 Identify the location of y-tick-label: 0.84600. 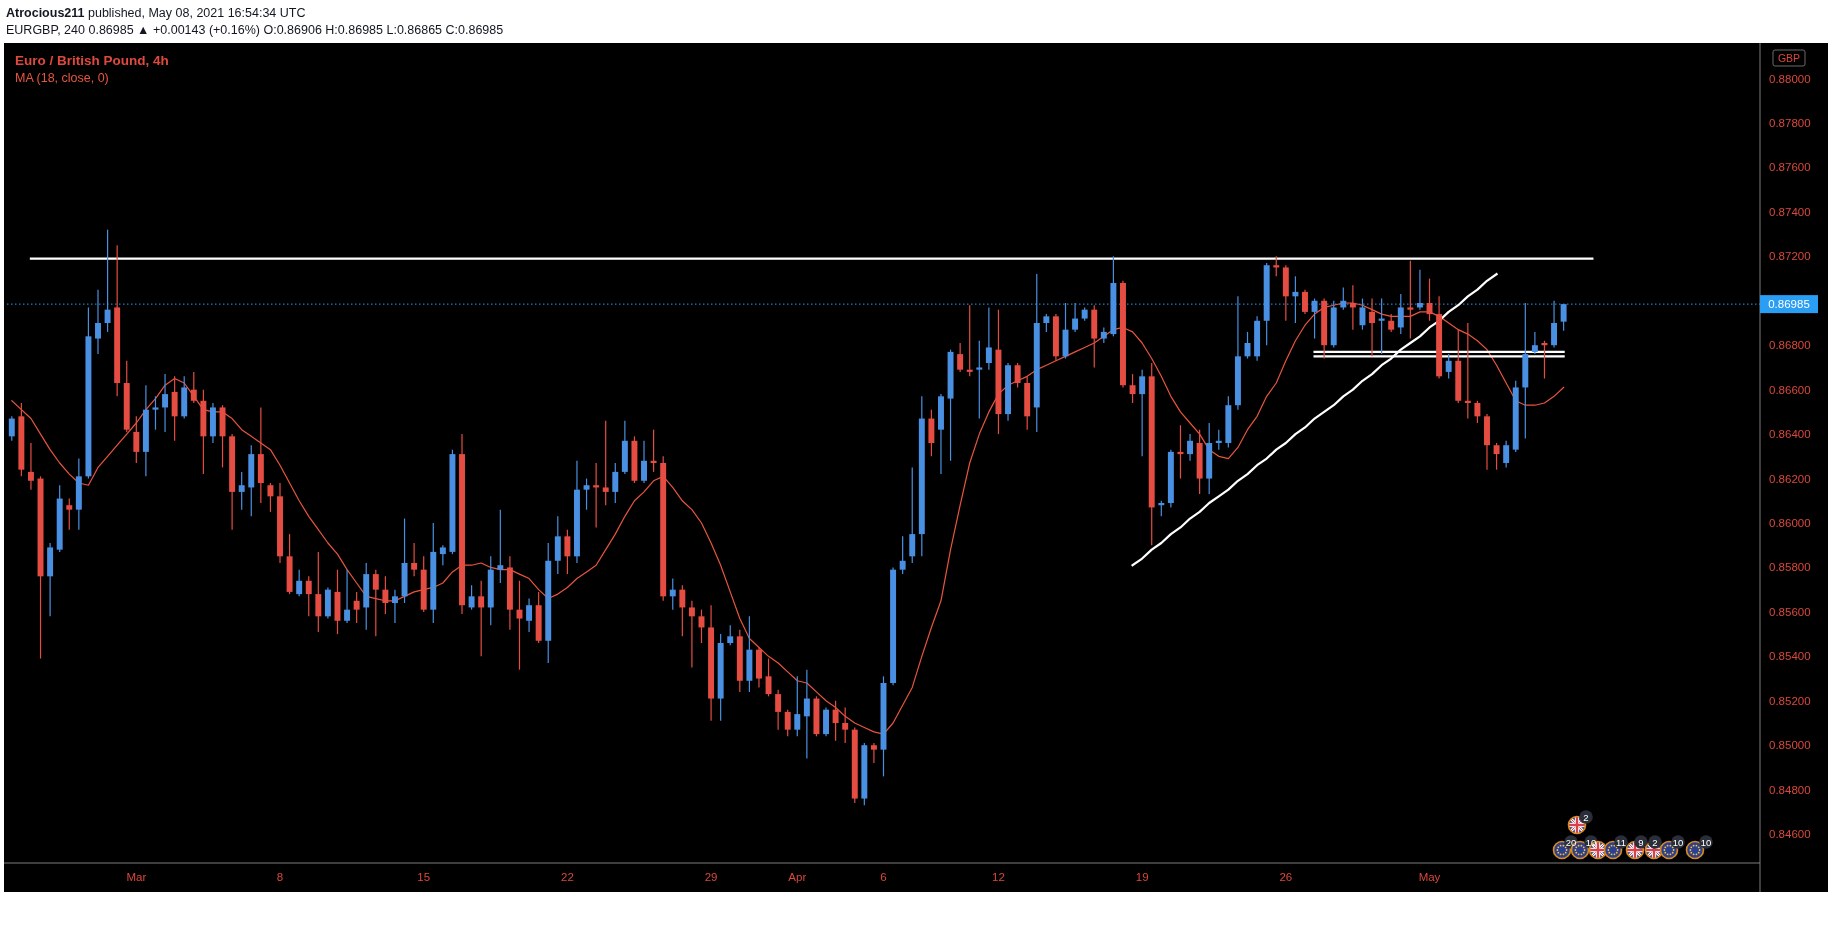
(1790, 834).